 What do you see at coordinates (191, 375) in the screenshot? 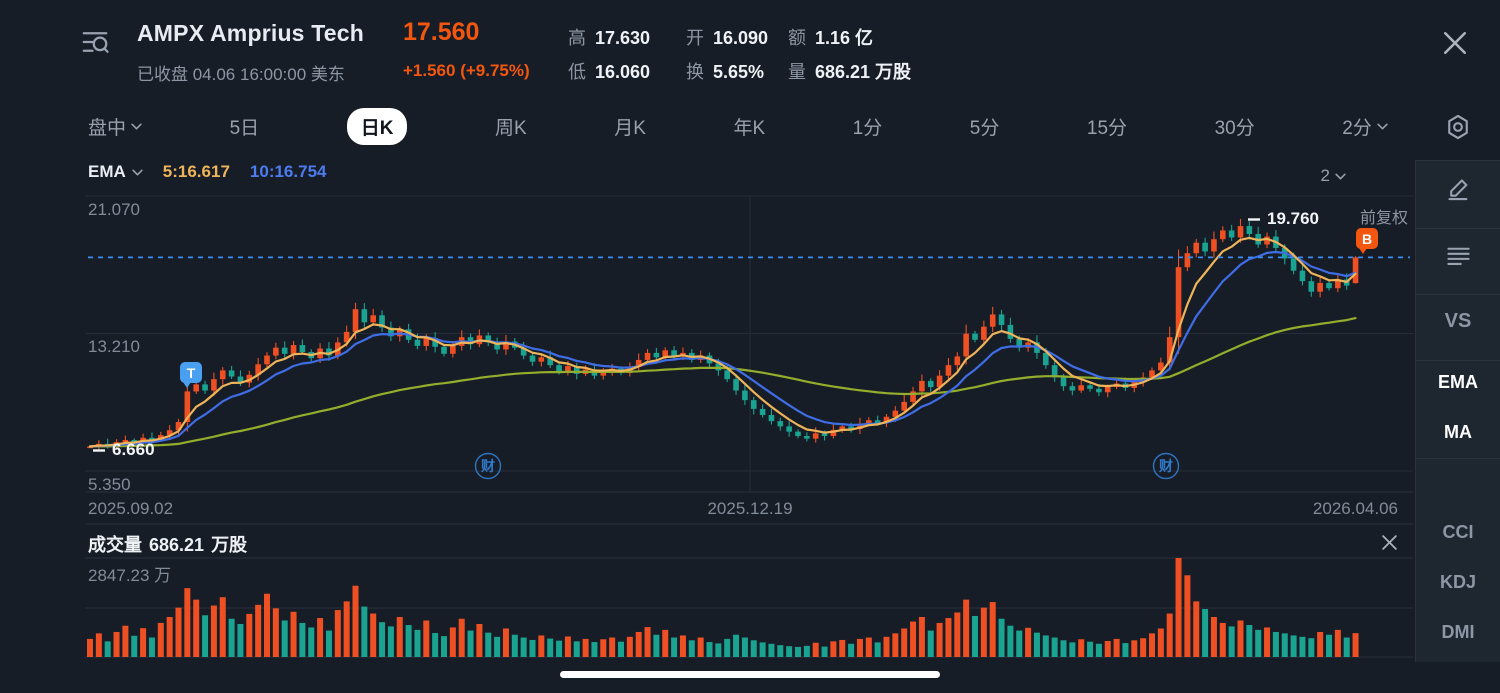
I see `t-marker-badge: T` at bounding box center [191, 375].